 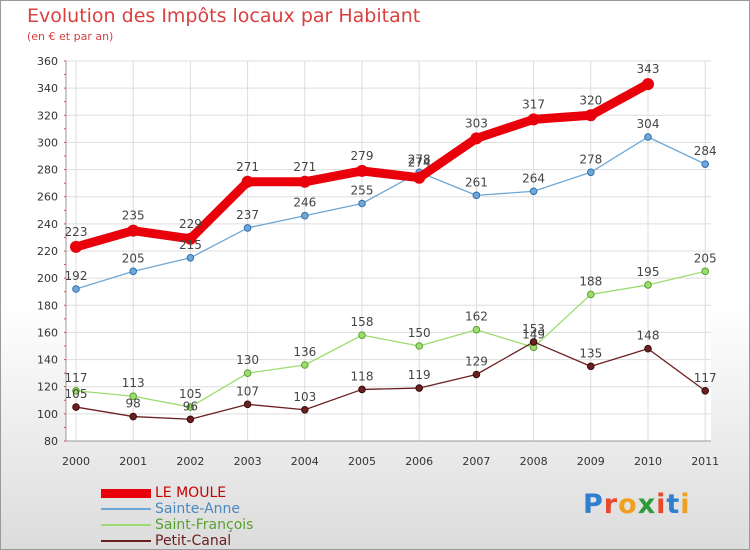 What do you see at coordinates (705, 151) in the screenshot?
I see `data-label: 284` at bounding box center [705, 151].